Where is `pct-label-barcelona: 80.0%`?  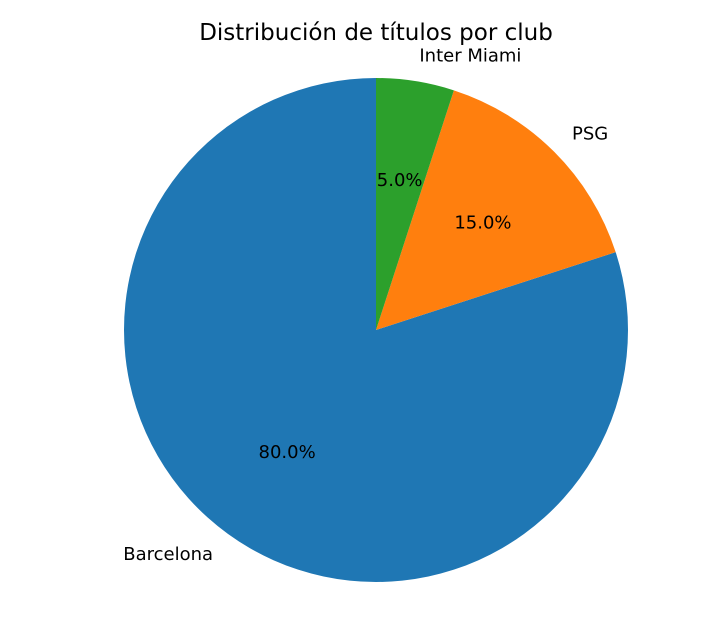 pct-label-barcelona: 80.0% is located at coordinates (287, 452).